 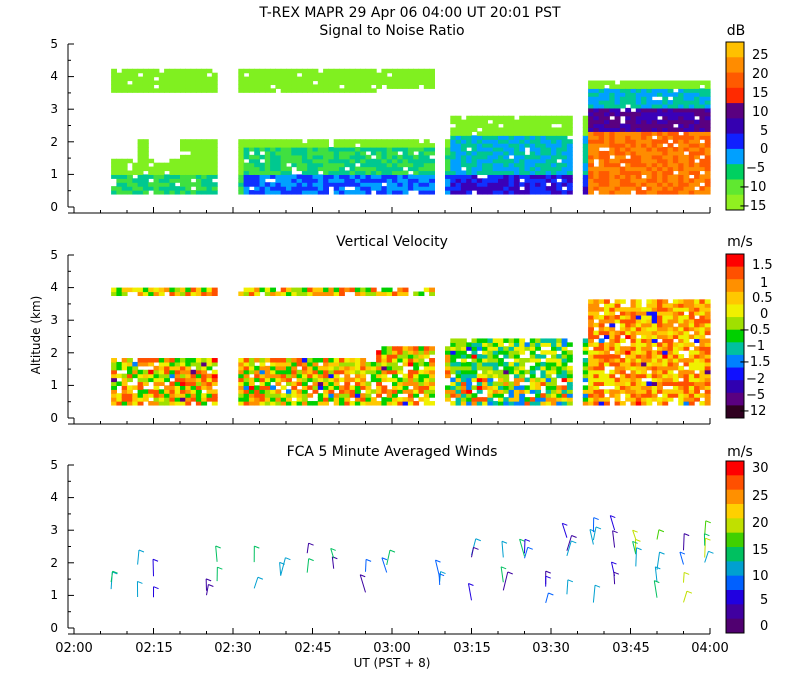 What do you see at coordinates (388, 557) in the screenshot?
I see `wind-barb-shaft` at bounding box center [388, 557].